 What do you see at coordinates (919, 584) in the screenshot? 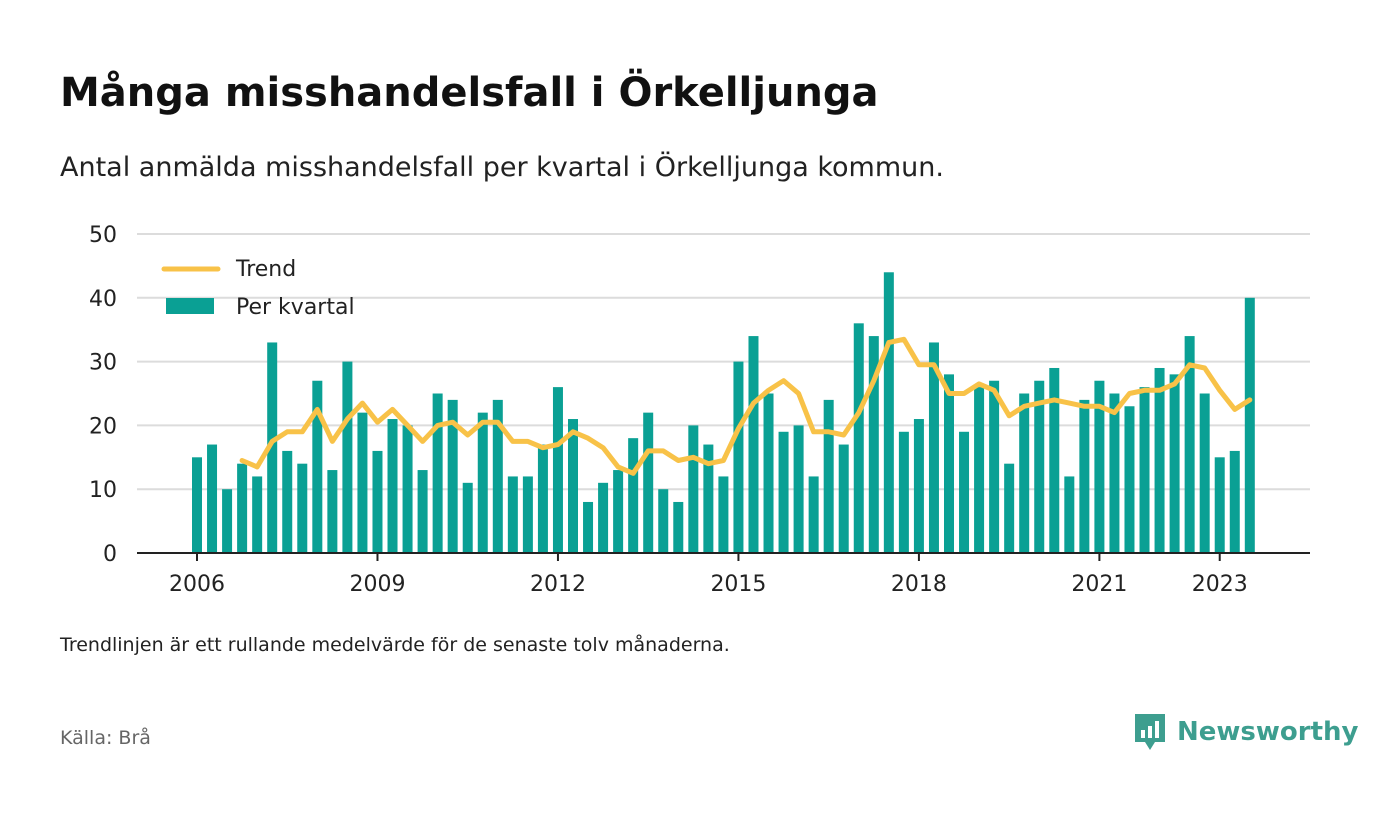
I see `x-tick-label: 2018` at bounding box center [919, 584].